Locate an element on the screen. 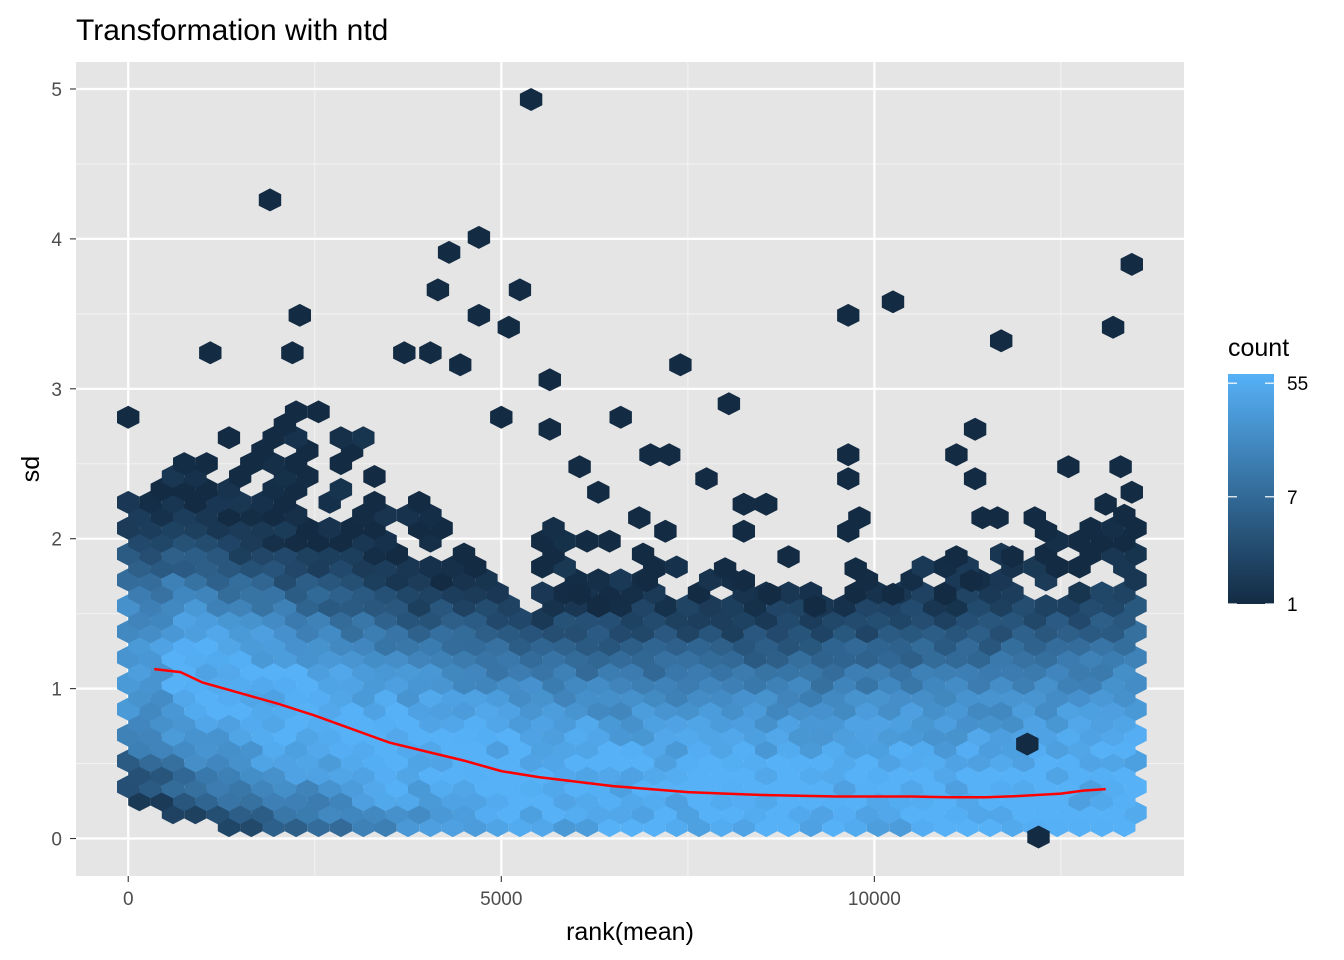  trend-line is located at coordinates (630, 733).